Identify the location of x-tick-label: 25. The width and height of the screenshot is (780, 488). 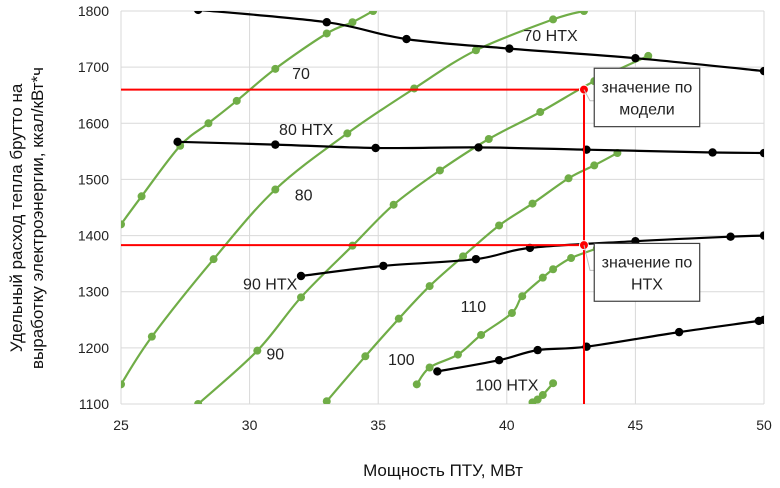
(121, 425).